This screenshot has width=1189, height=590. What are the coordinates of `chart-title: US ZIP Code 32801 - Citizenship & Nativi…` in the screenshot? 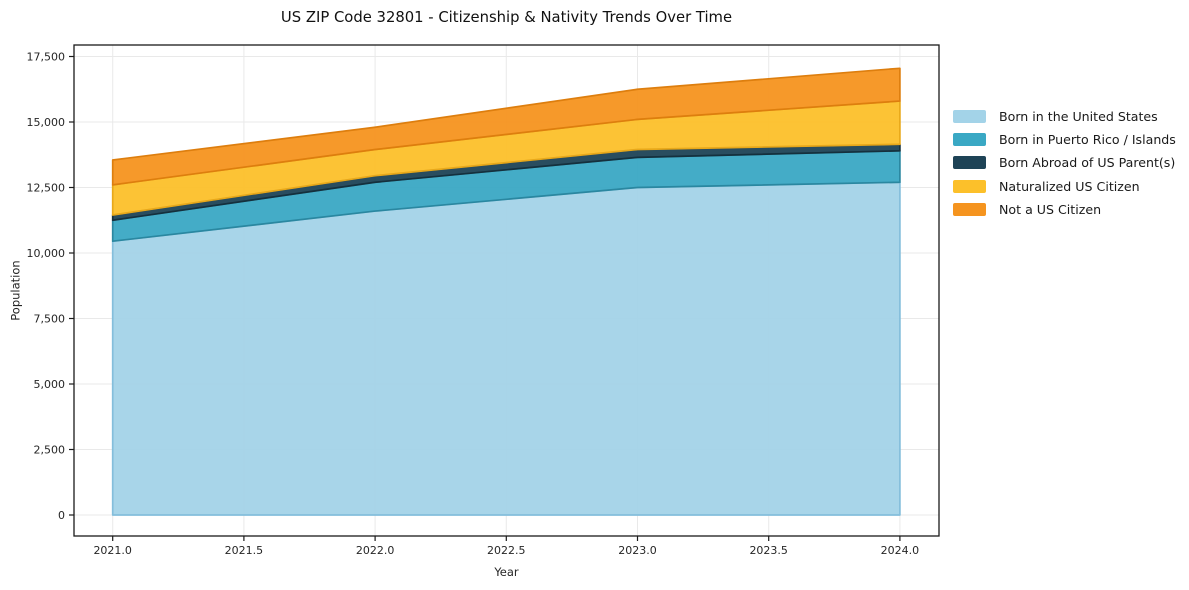 It's located at (506, 17).